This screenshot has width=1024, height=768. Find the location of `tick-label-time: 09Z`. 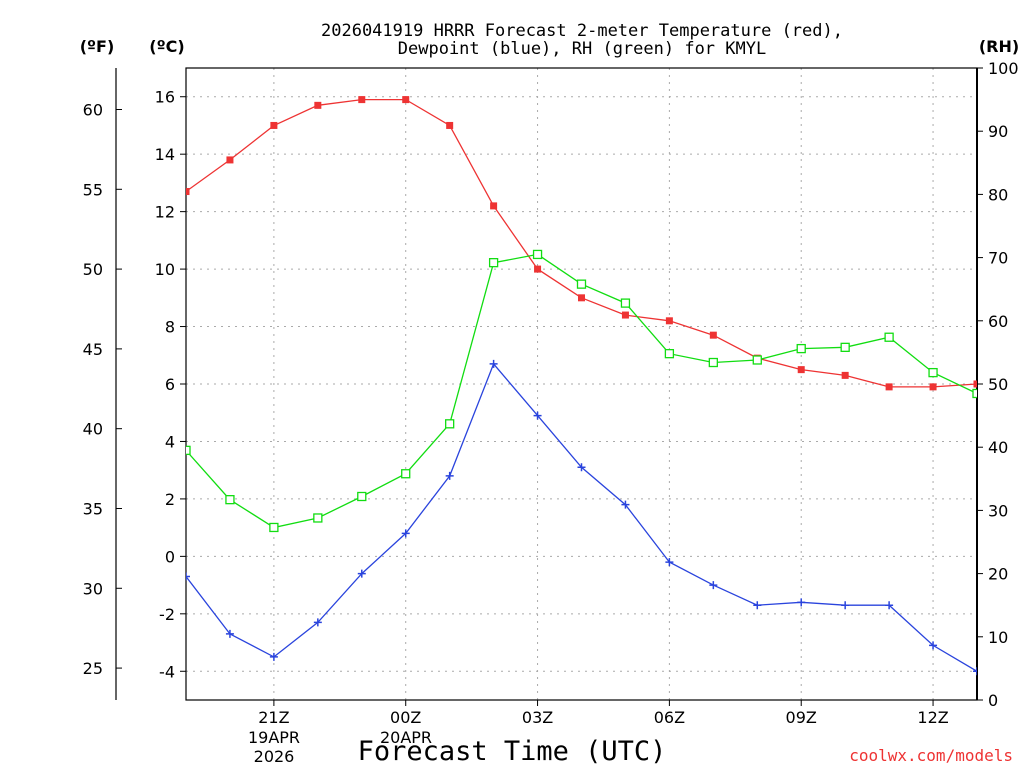

tick-label-time: 09Z is located at coordinates (801, 717).